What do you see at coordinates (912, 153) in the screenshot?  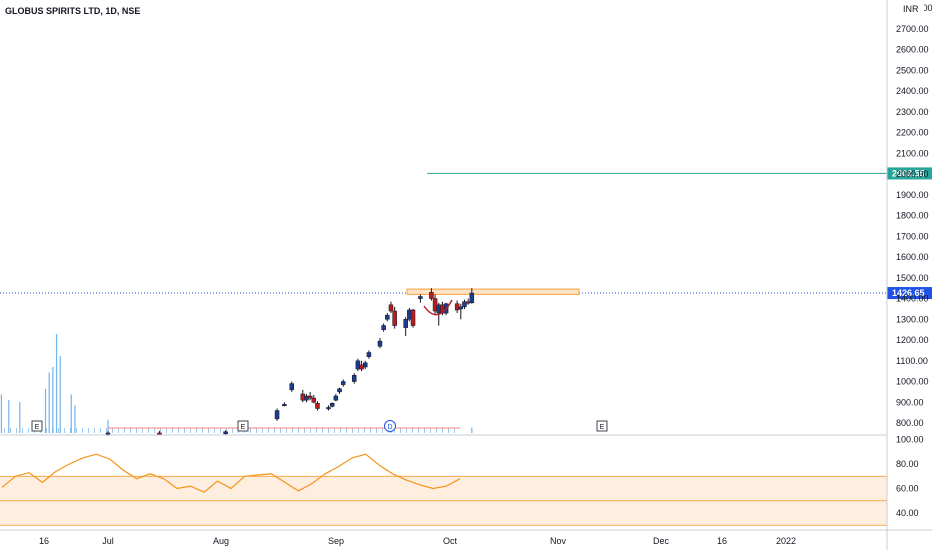 I see `price-tick-label: 2100.00` at bounding box center [912, 153].